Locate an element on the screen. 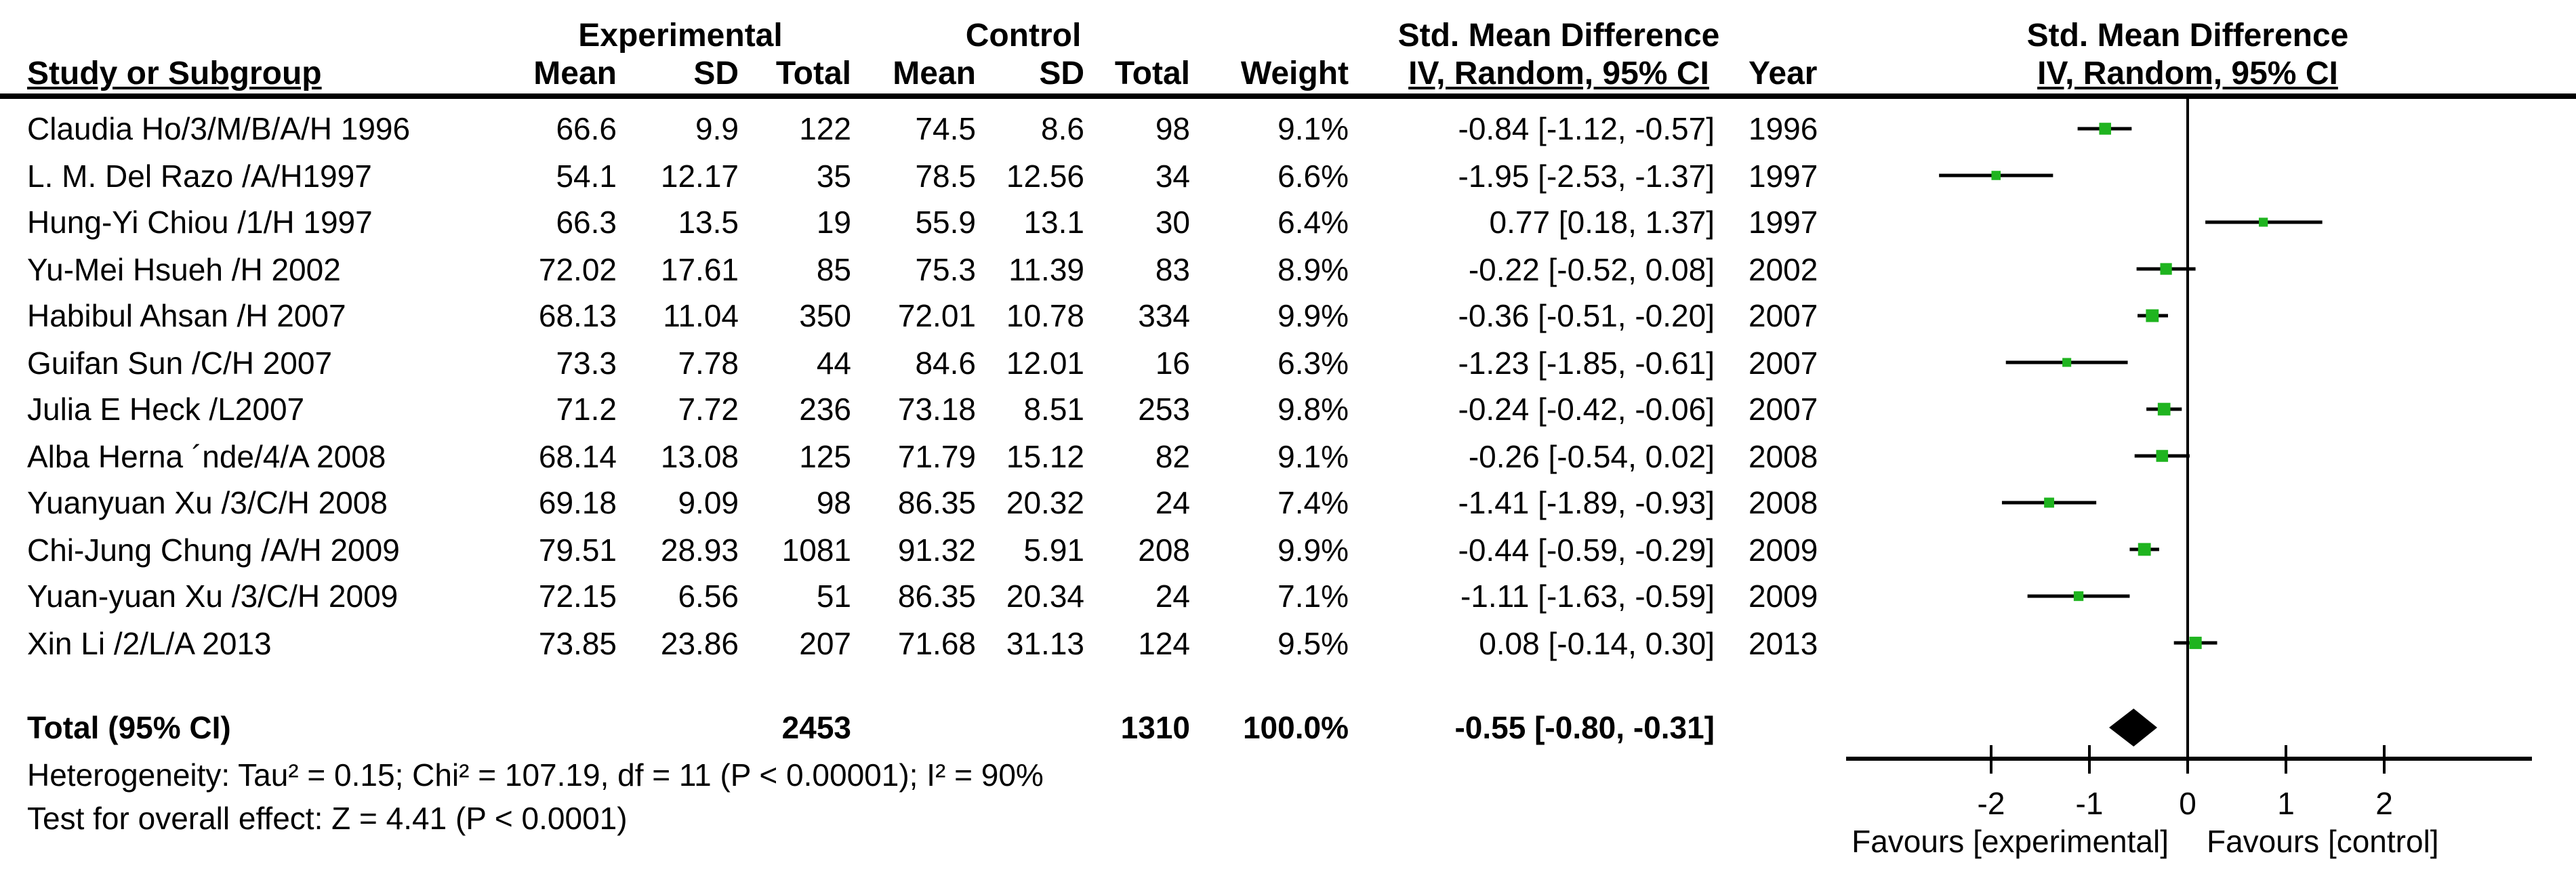 The height and width of the screenshot is (882, 2576). ctrl-total-cell: 98 is located at coordinates (1173, 128).